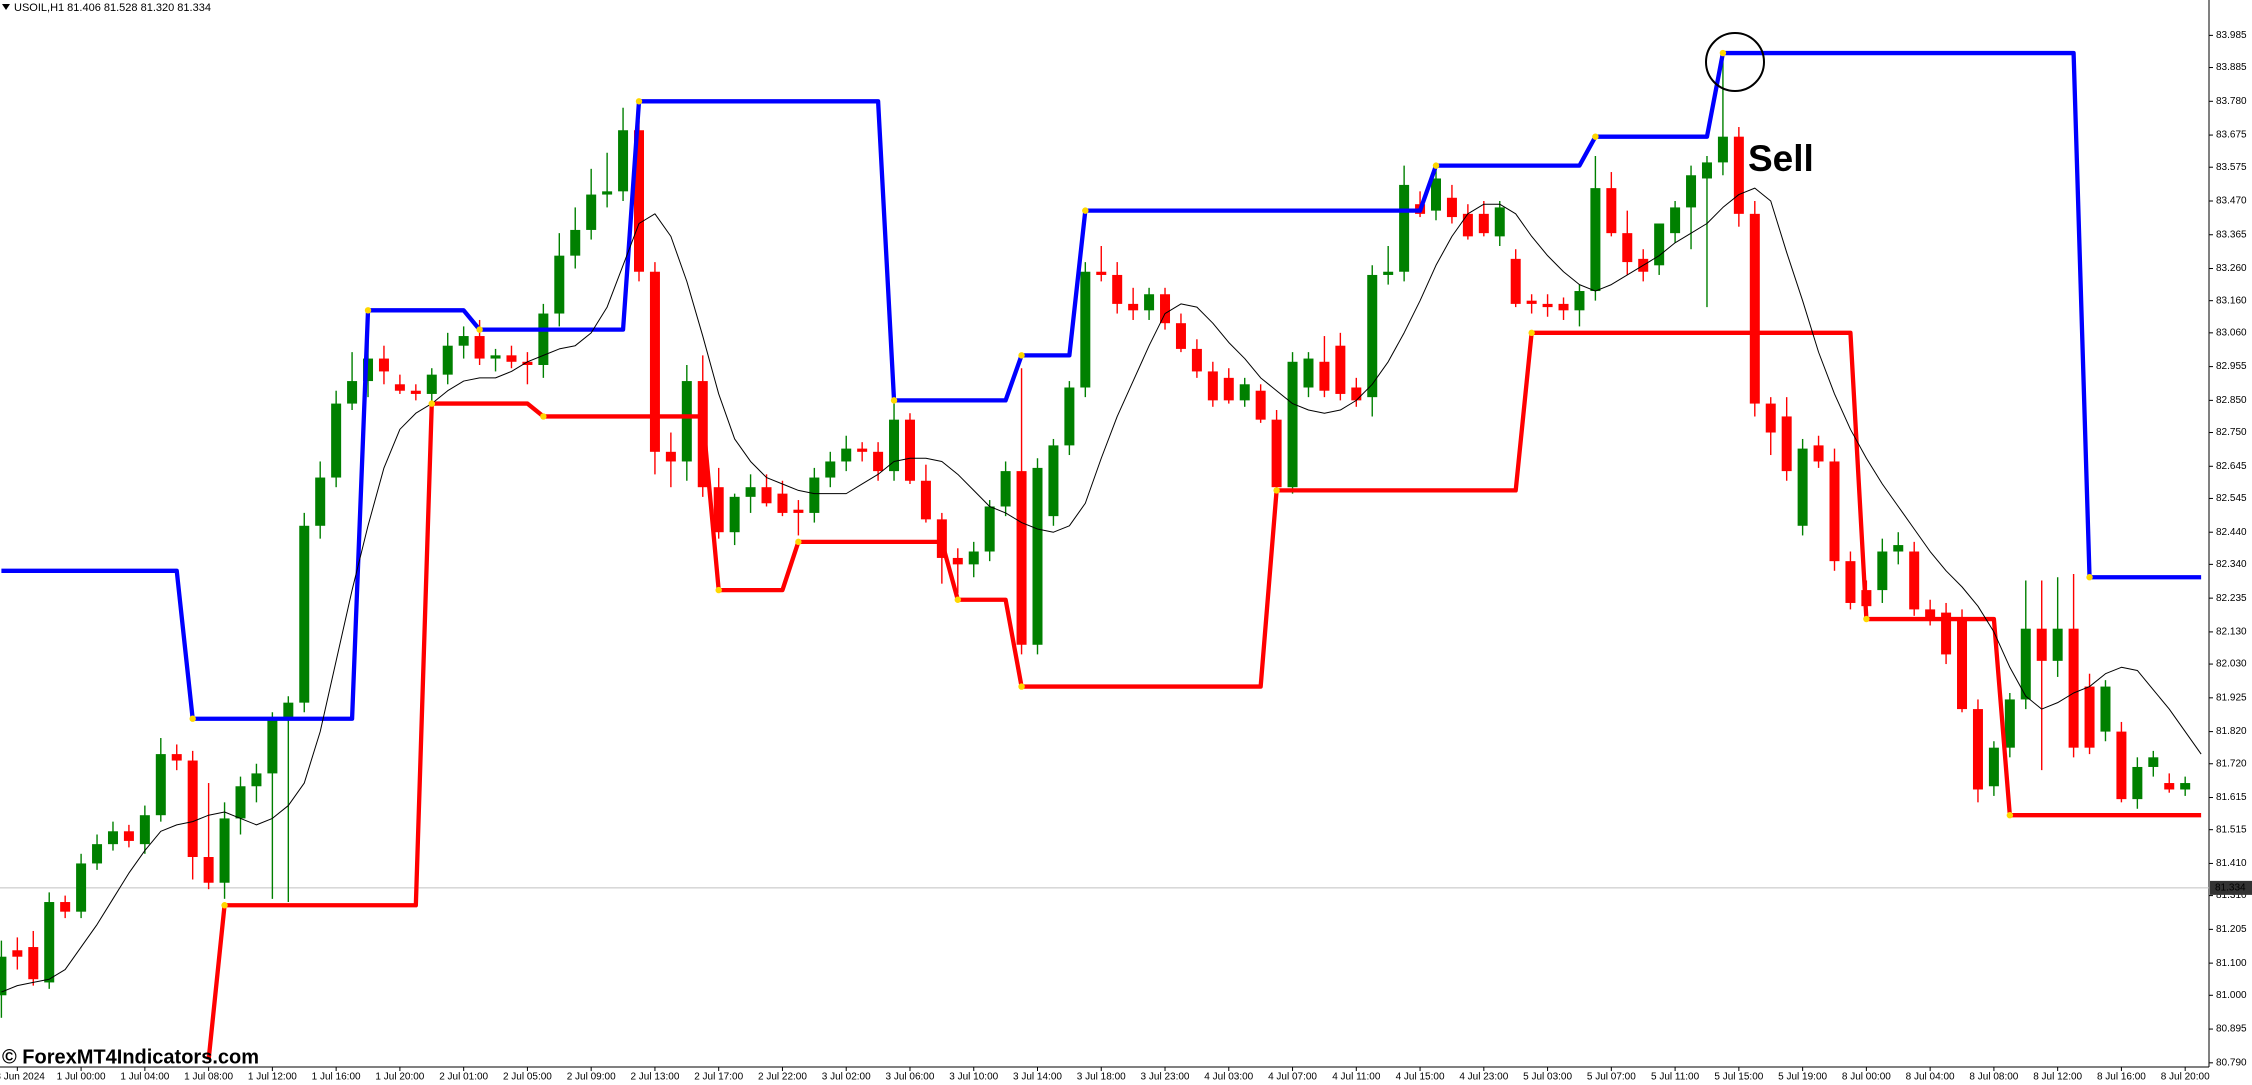 The width and height of the screenshot is (2252, 1085). What do you see at coordinates (2231, 300) in the screenshot?
I see `y-tick-label: 83.160` at bounding box center [2231, 300].